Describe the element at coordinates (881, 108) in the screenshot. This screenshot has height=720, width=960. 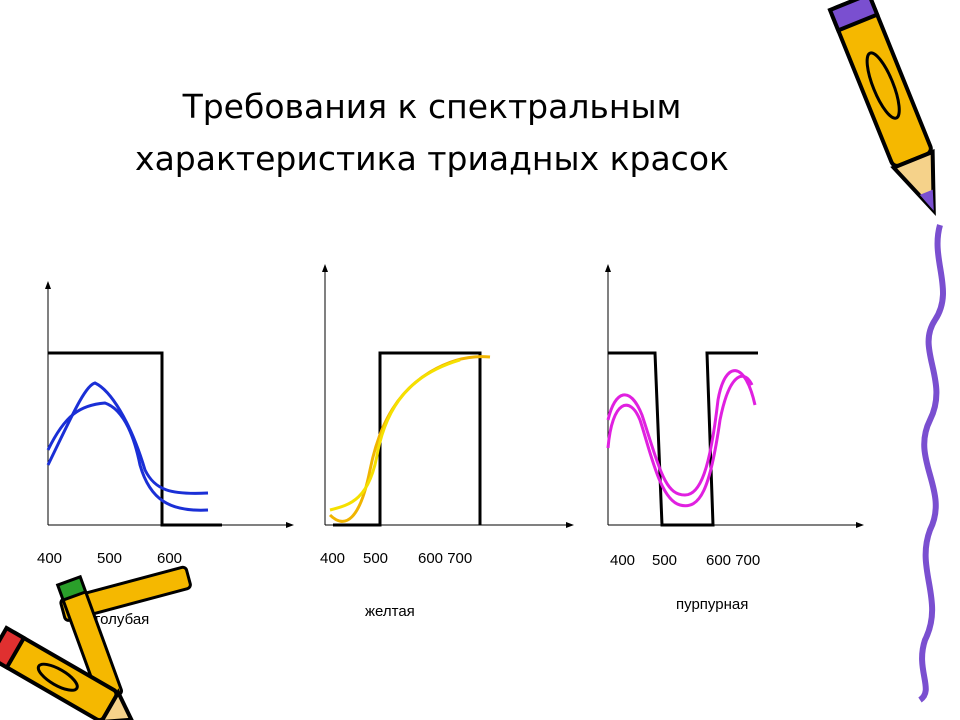
I see `pencil-top-right` at that location.